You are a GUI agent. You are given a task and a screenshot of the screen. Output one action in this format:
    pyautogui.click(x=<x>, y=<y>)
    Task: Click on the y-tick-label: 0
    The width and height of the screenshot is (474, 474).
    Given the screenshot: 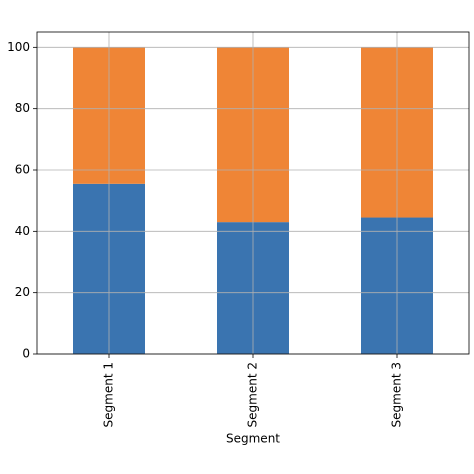 What is the action you would take?
    pyautogui.click(x=26, y=354)
    